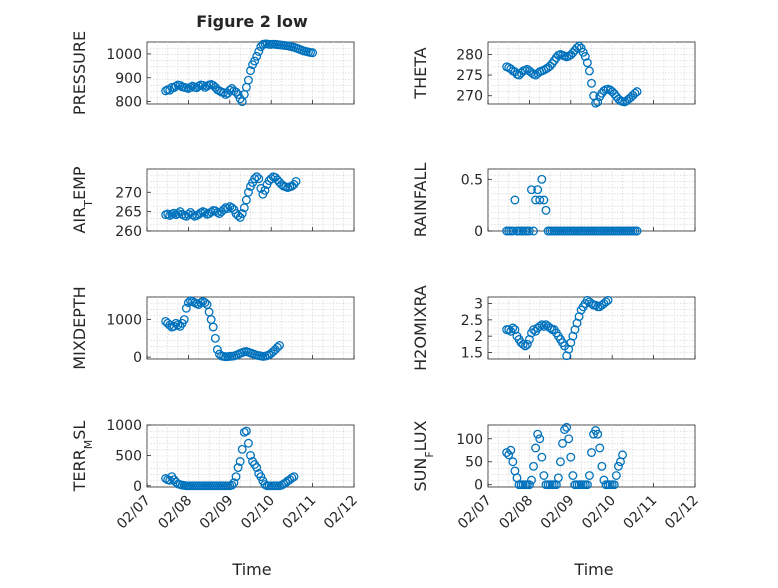 This screenshot has width=778, height=588. What do you see at coordinates (420, 328) in the screenshot?
I see `y-axis-title: H2OMIXRA` at bounding box center [420, 328].